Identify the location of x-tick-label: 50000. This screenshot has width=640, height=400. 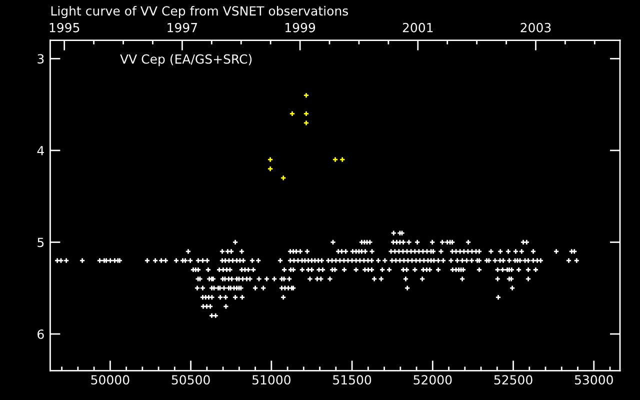
(110, 380).